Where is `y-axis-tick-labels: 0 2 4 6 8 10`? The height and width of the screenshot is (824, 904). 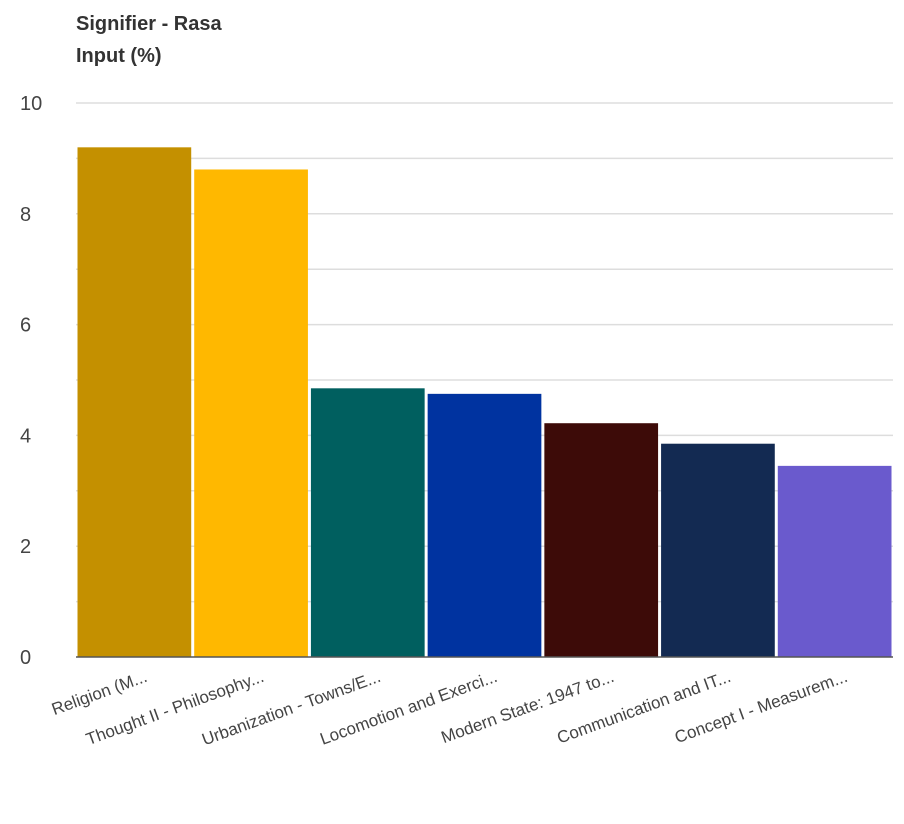 y-axis-tick-labels: 0 2 4 6 8 10 is located at coordinates (31, 381).